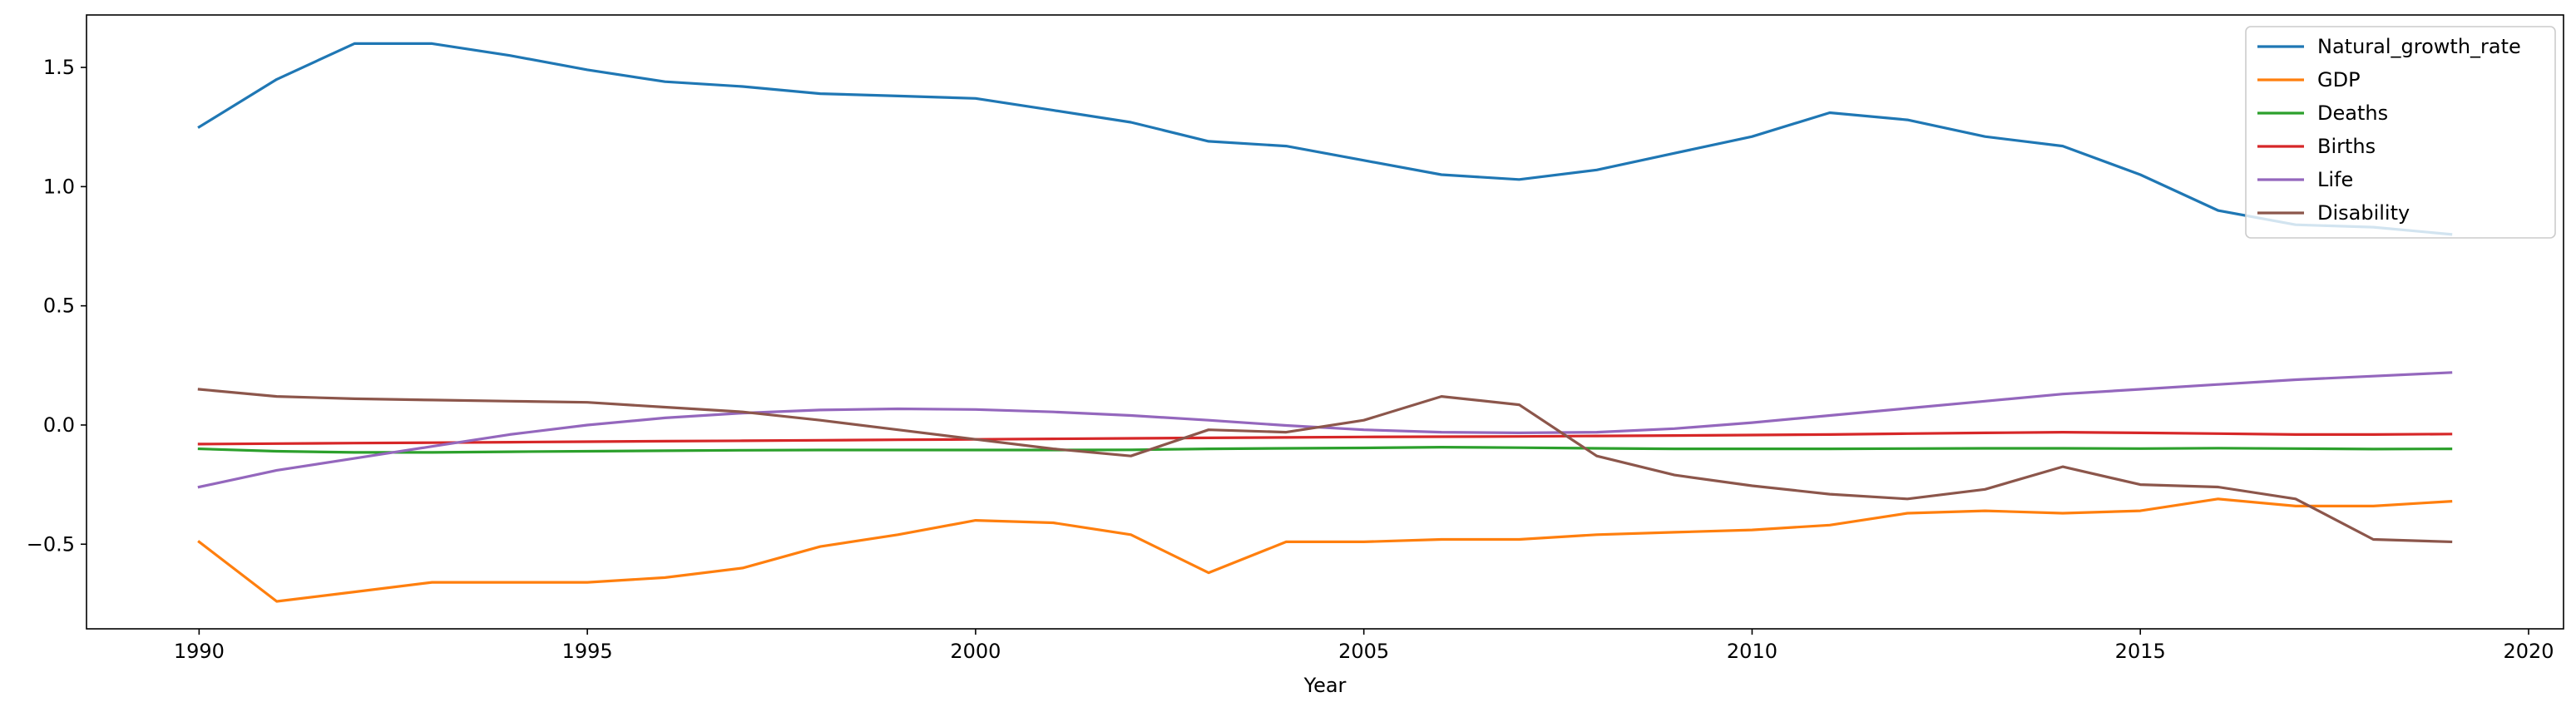 The height and width of the screenshot is (717, 2576). I want to click on y-tick-label: 0.0, so click(59, 425).